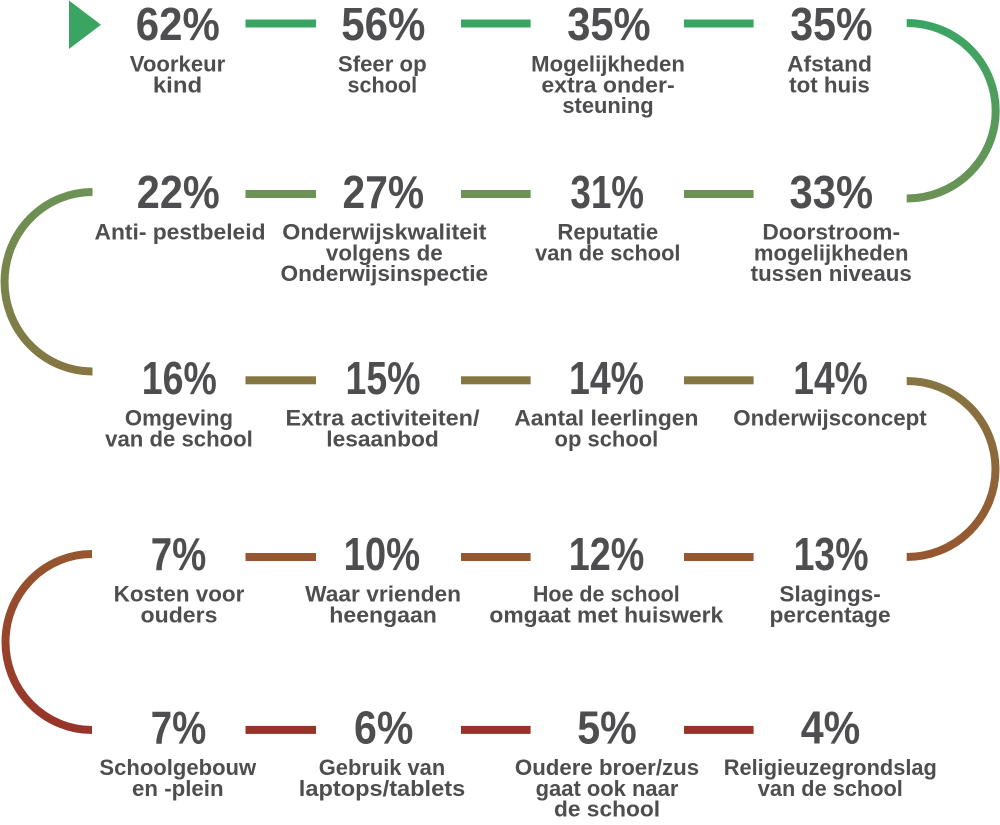 This screenshot has width=1000, height=825. I want to click on svg-text: Aantal leerlingen, so click(606, 418).